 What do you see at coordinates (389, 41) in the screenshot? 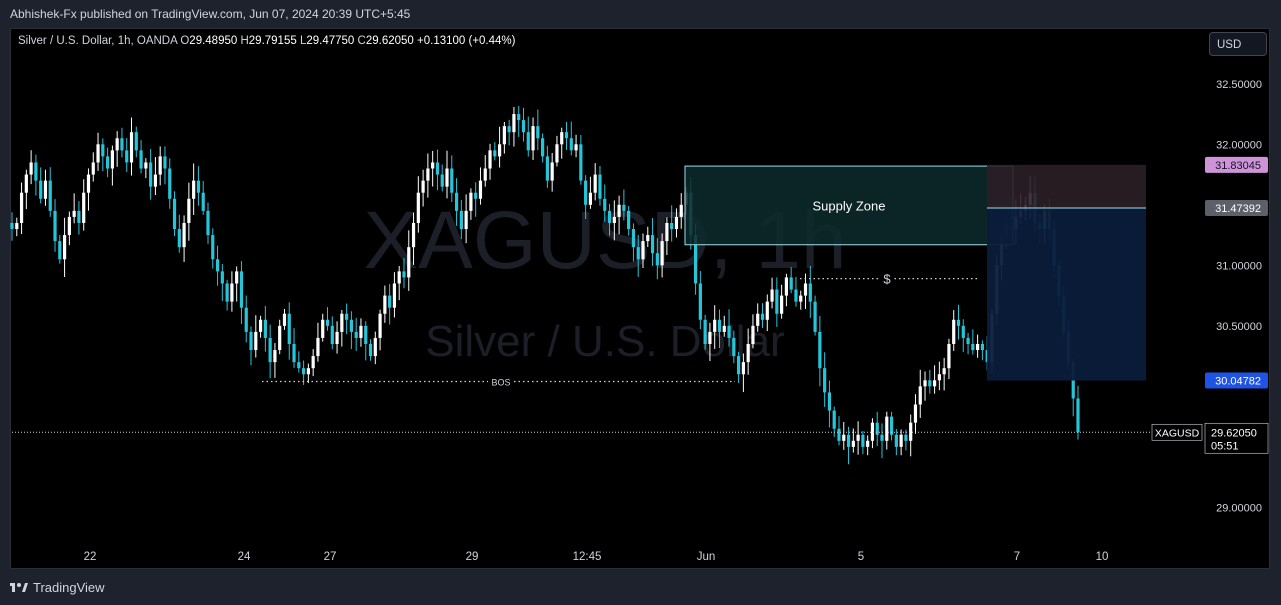
I see `legend-close: 29.62050` at bounding box center [389, 41].